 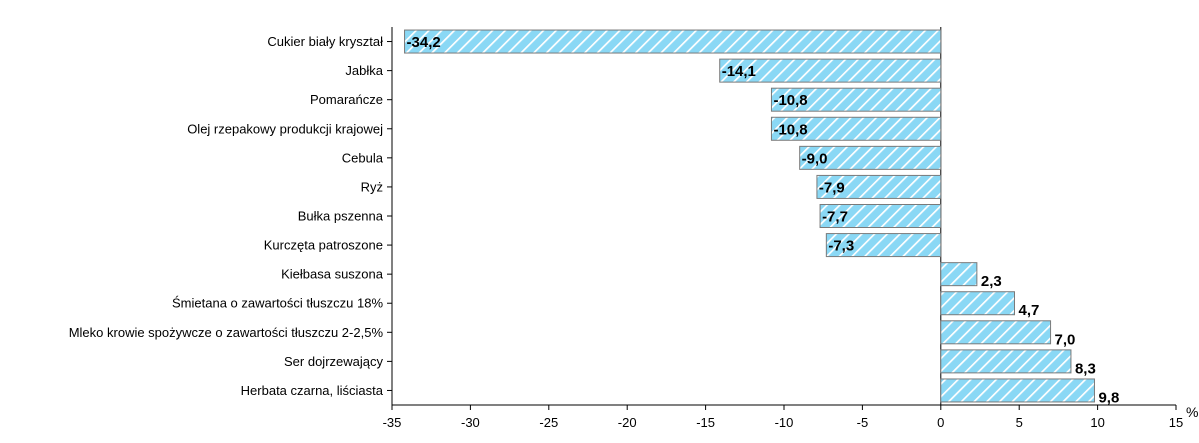 What do you see at coordinates (332, 274) in the screenshot?
I see `category-label: Kiełbasa suszona` at bounding box center [332, 274].